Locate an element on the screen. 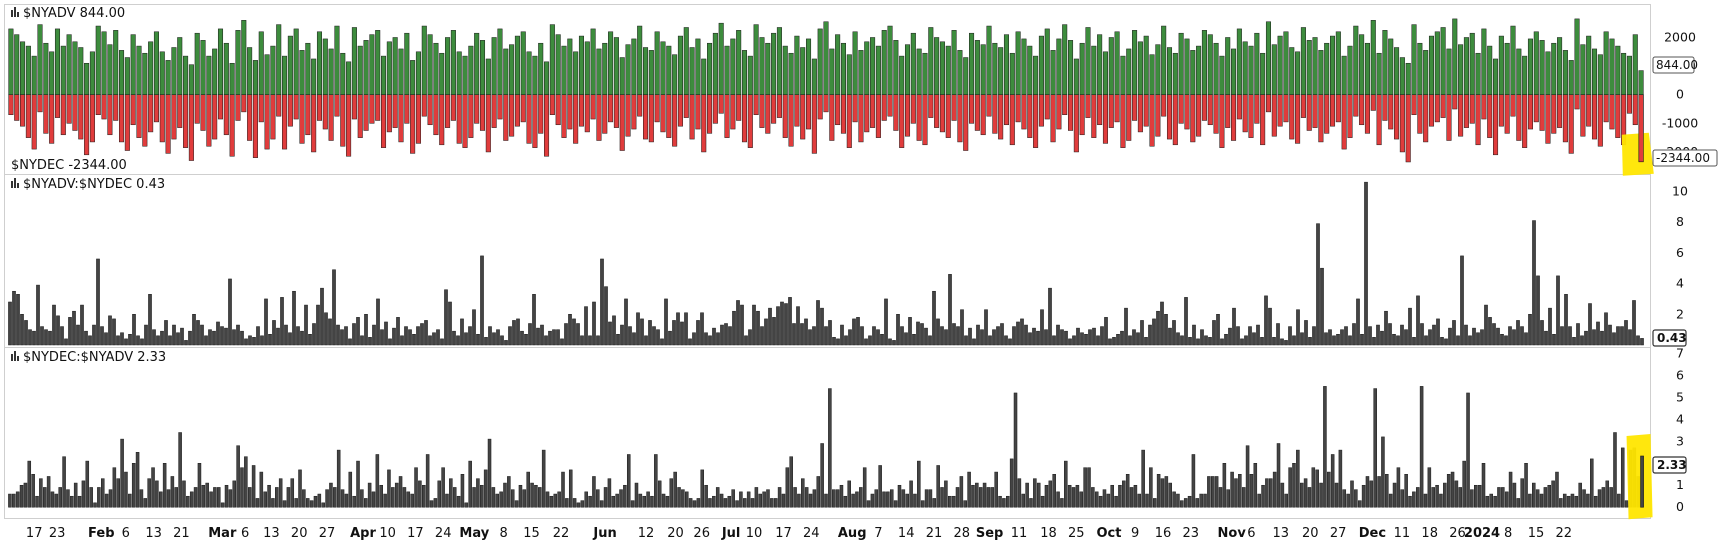  x-tick-48: 26 is located at coordinates (1457, 533).